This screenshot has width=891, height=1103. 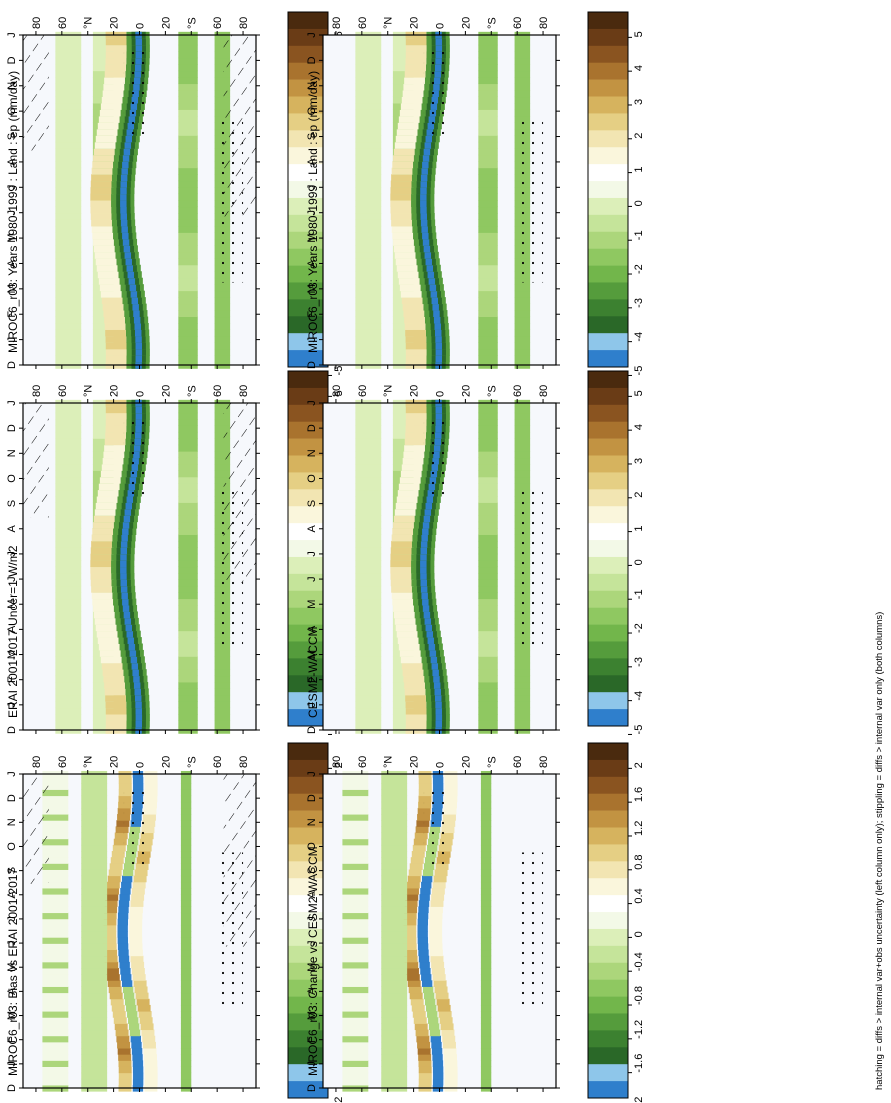 What do you see at coordinates (441, 26) in the screenshot?
I see `lat-tick-label: 0` at bounding box center [441, 26].